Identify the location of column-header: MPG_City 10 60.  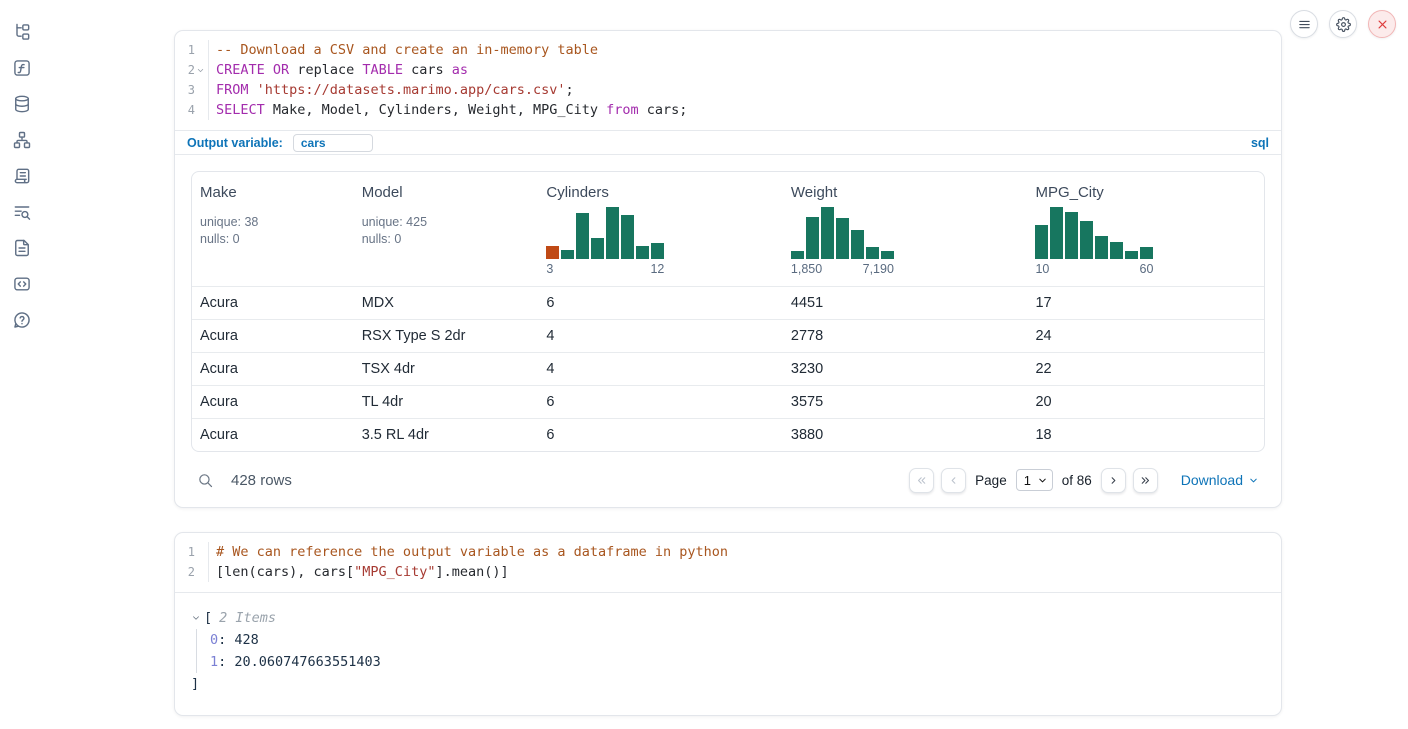
(1145, 229).